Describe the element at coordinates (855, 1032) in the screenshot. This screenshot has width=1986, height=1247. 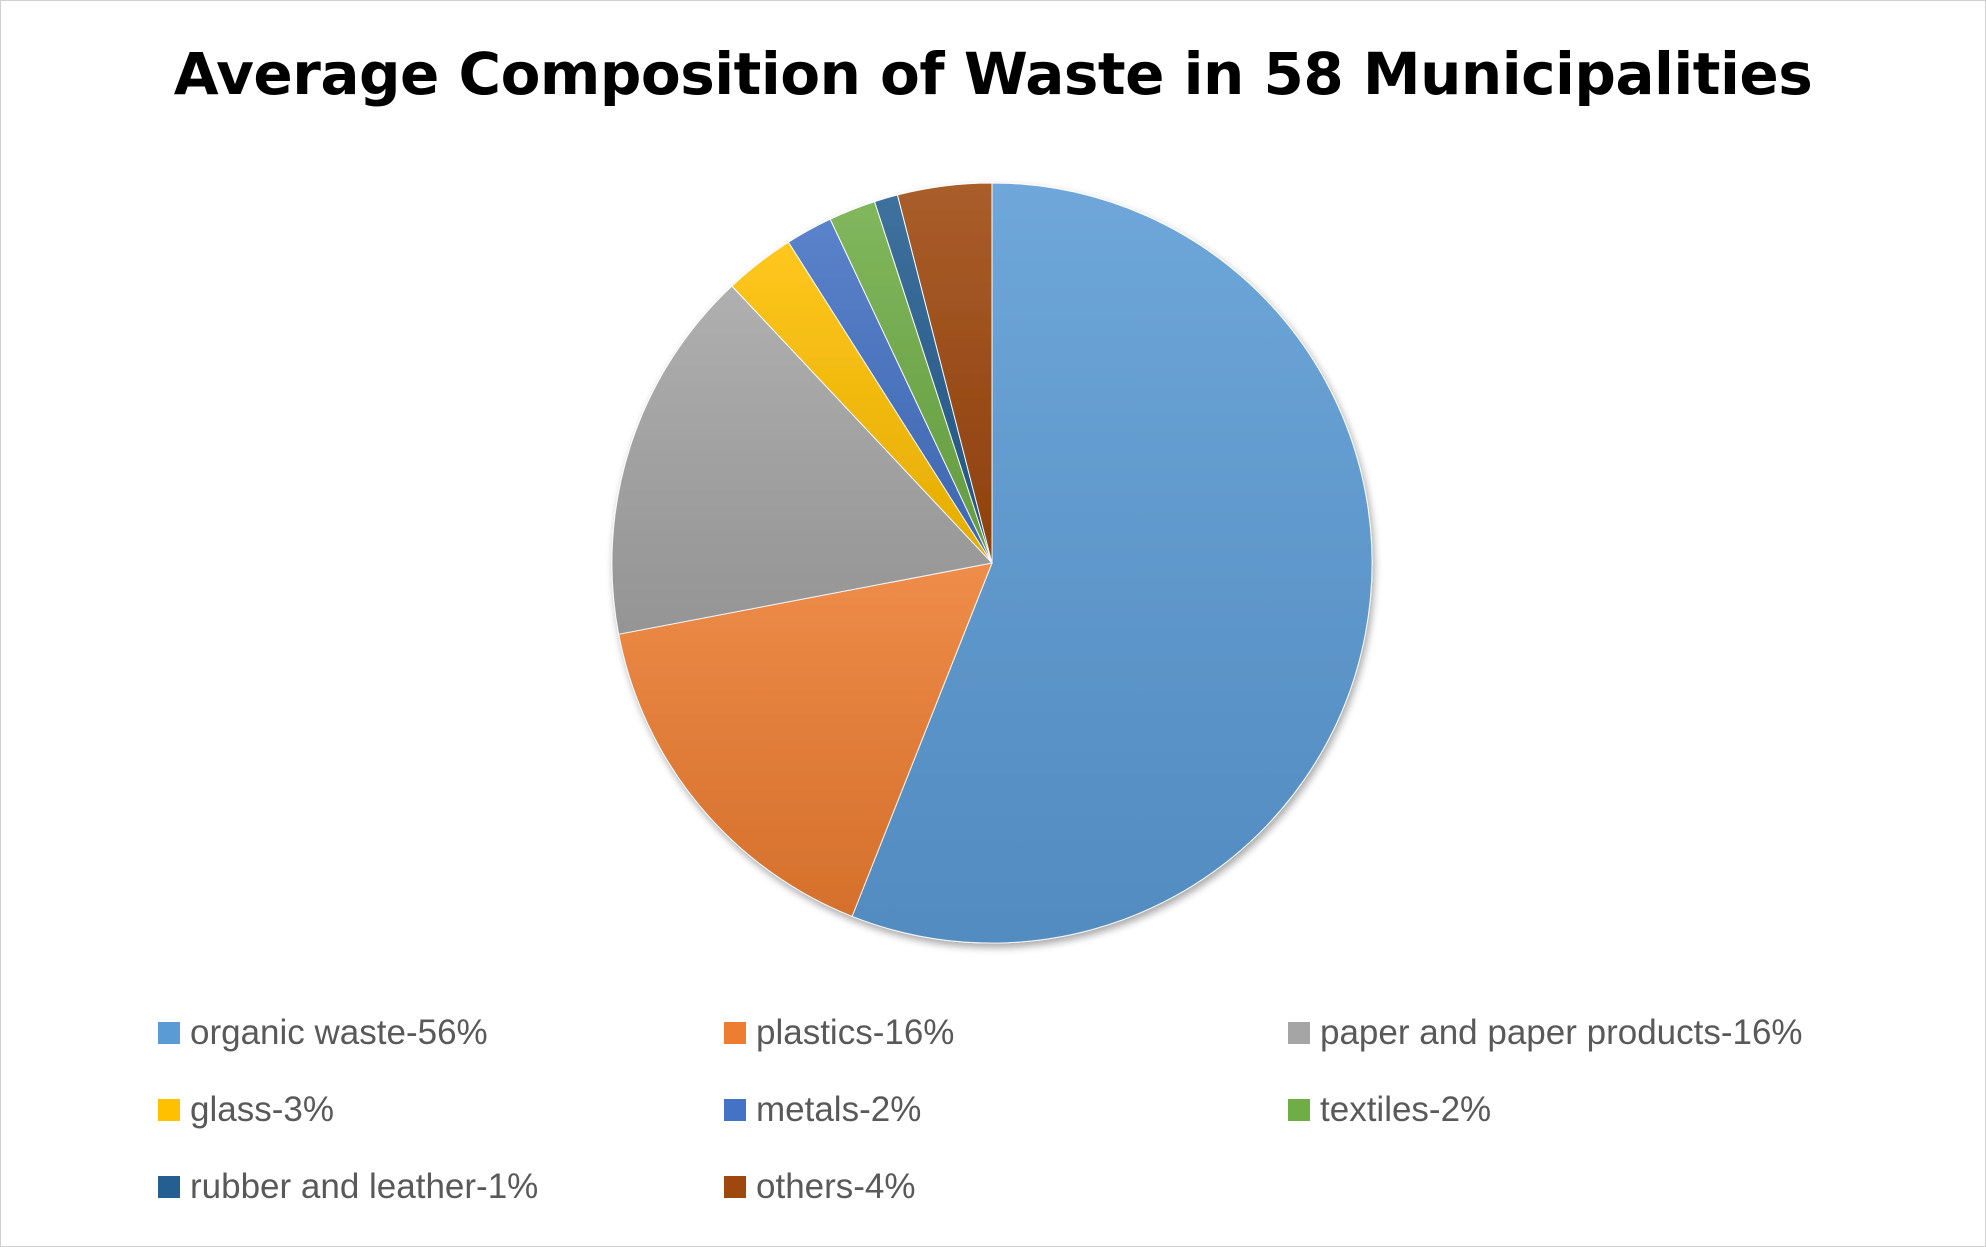
I see `legend-label: plastics-16%` at that location.